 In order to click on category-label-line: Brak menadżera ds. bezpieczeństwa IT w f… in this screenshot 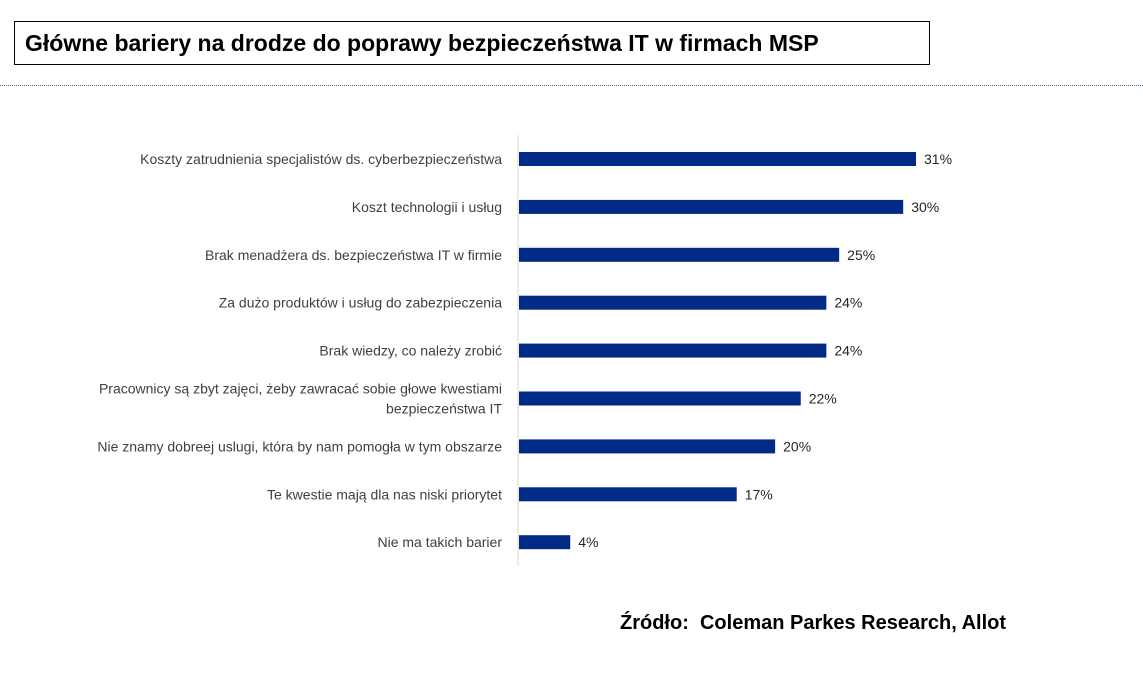, I will do `click(353, 255)`.